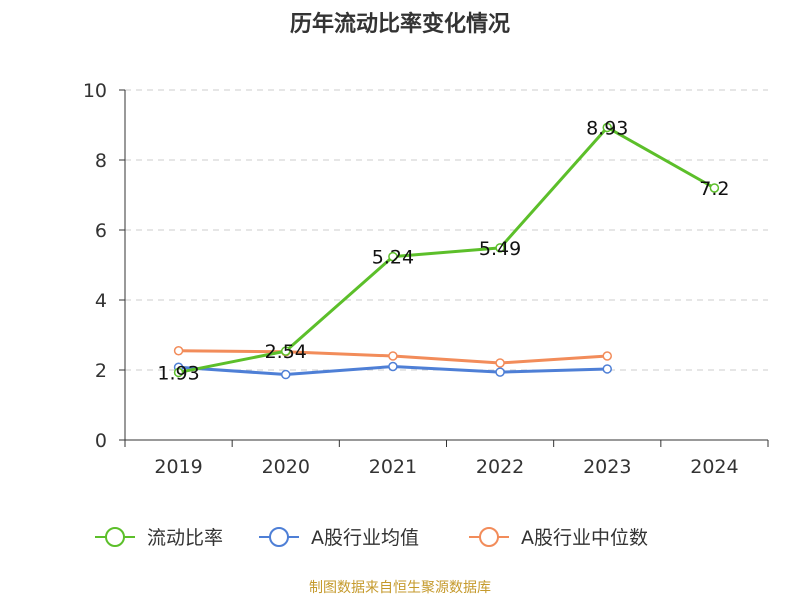 The image size is (800, 600). I want to click on y-tick-label: 4, so click(101, 301).